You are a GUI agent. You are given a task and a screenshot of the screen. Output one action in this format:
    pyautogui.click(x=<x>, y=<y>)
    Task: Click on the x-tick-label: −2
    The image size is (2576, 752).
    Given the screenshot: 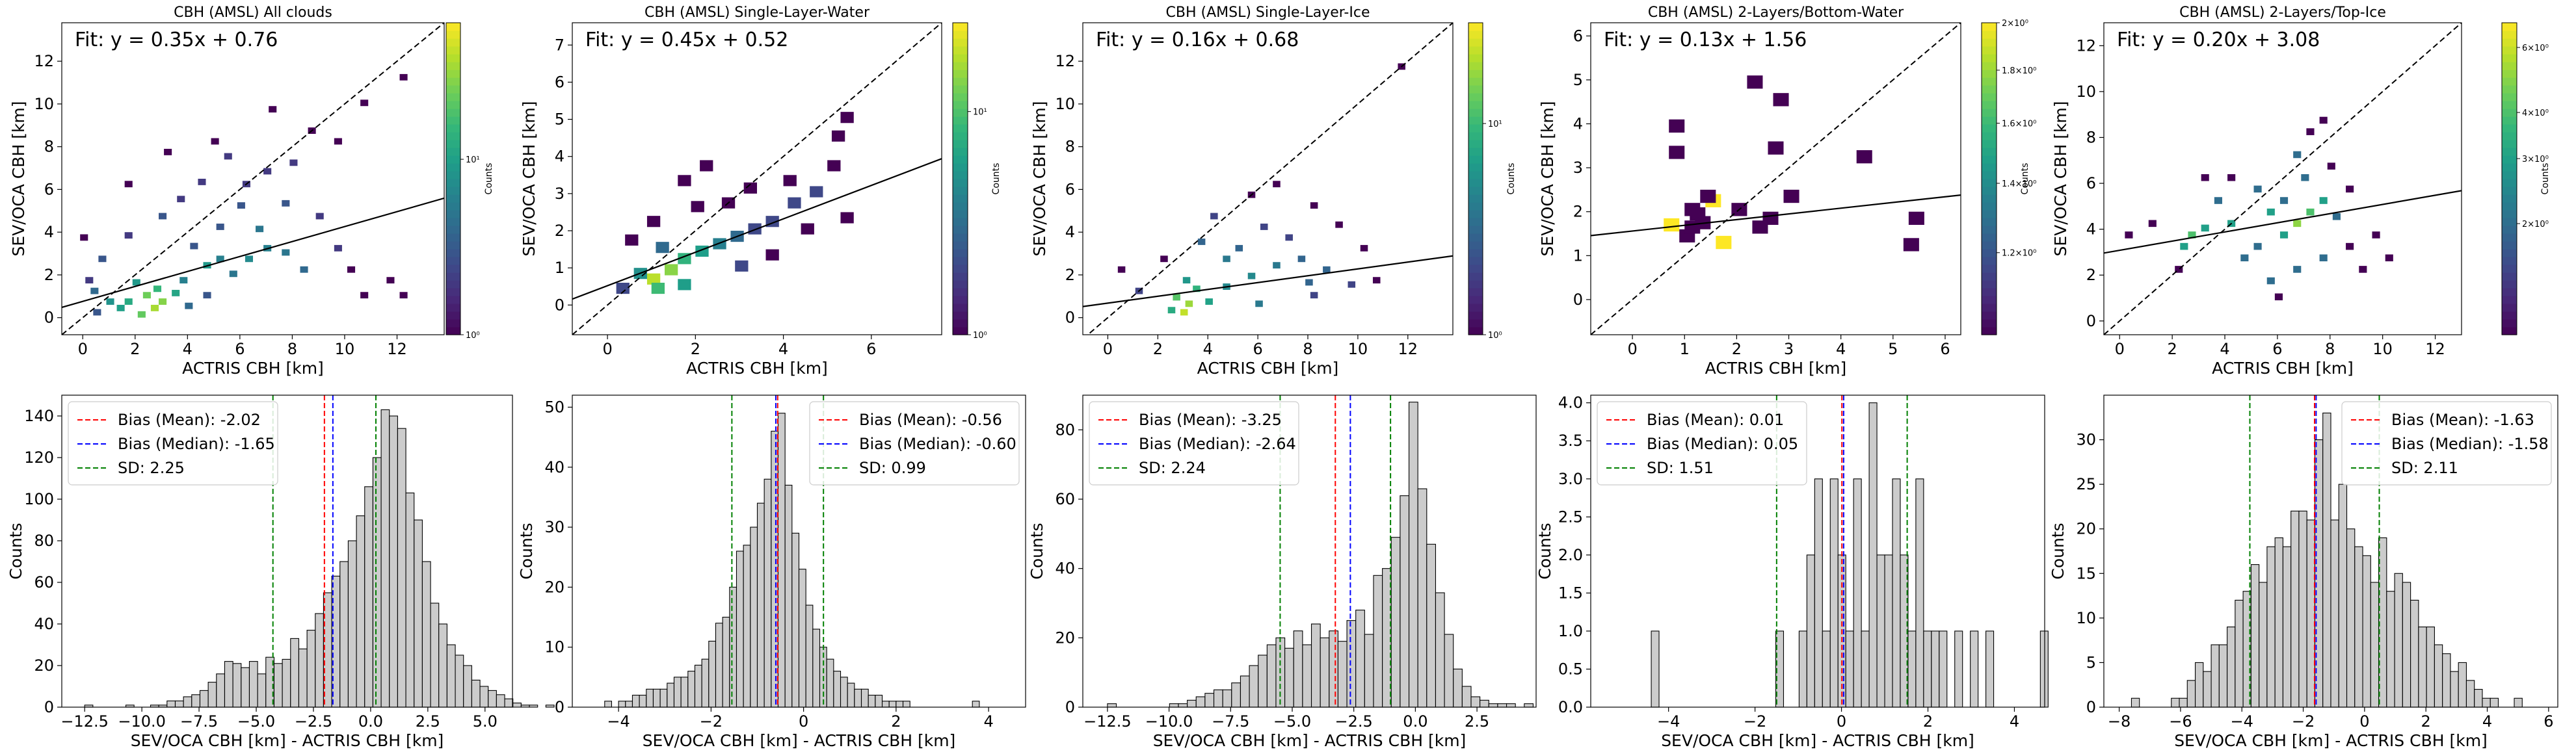 What is the action you would take?
    pyautogui.click(x=2303, y=721)
    